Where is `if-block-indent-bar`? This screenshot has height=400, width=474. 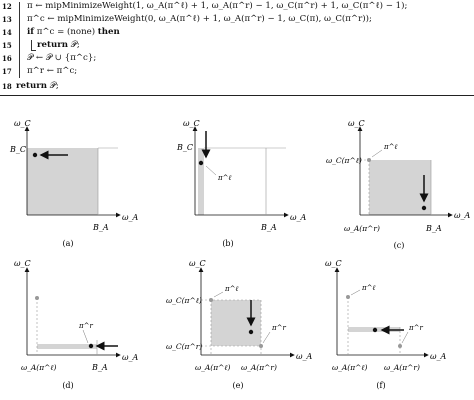 if-block-indent-bar is located at coordinates (31, 45).